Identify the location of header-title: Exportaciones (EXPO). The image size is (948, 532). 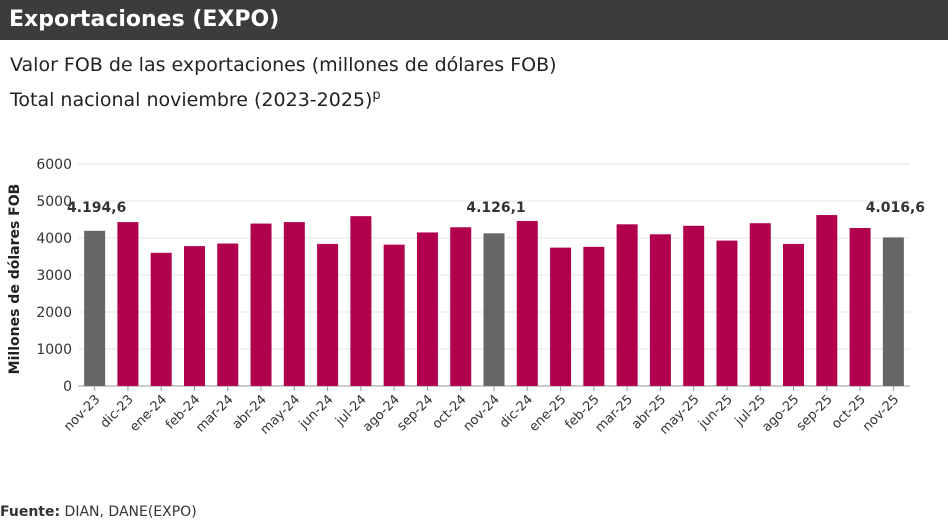
(144, 19).